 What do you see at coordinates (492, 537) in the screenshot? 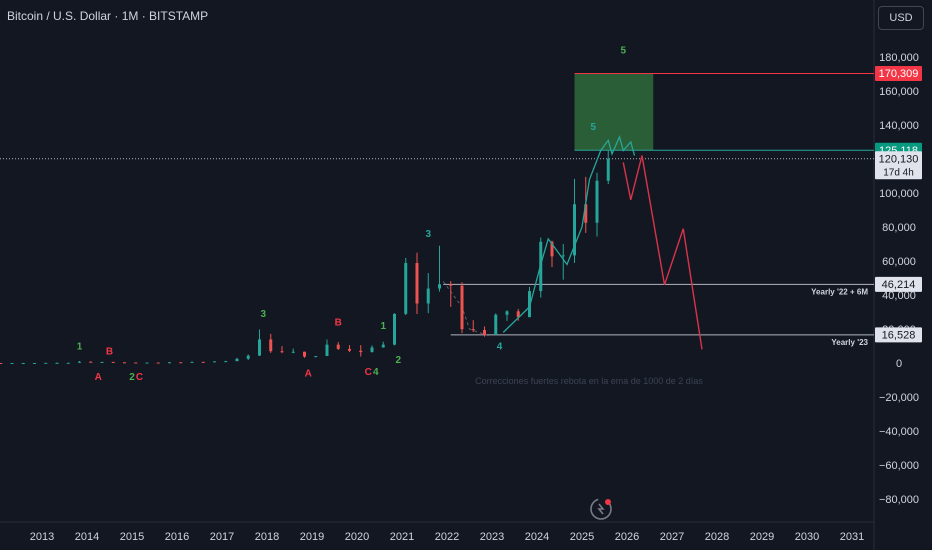
I see `x-tick-label: 2023` at bounding box center [492, 537].